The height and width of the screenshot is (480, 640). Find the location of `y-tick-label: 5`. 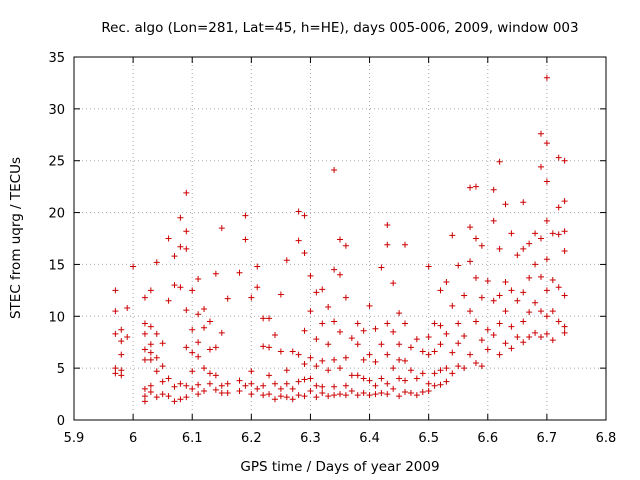

y-tick-label: 5 is located at coordinates (61, 369).